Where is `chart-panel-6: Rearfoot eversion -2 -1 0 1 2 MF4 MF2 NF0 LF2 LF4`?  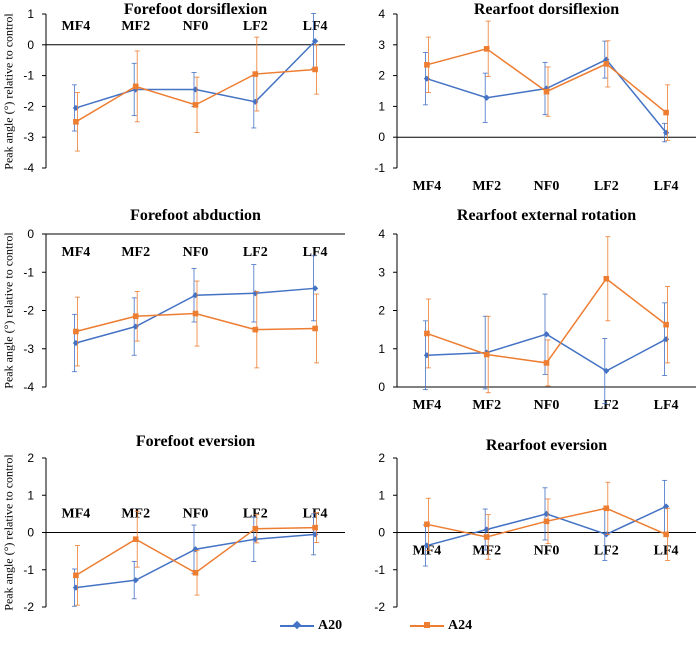
chart-panel-6: Rearfoot eversion -2 -1 0 1 2 MF4 MF2 NF0 LF2 LF4 is located at coordinates (535, 525).